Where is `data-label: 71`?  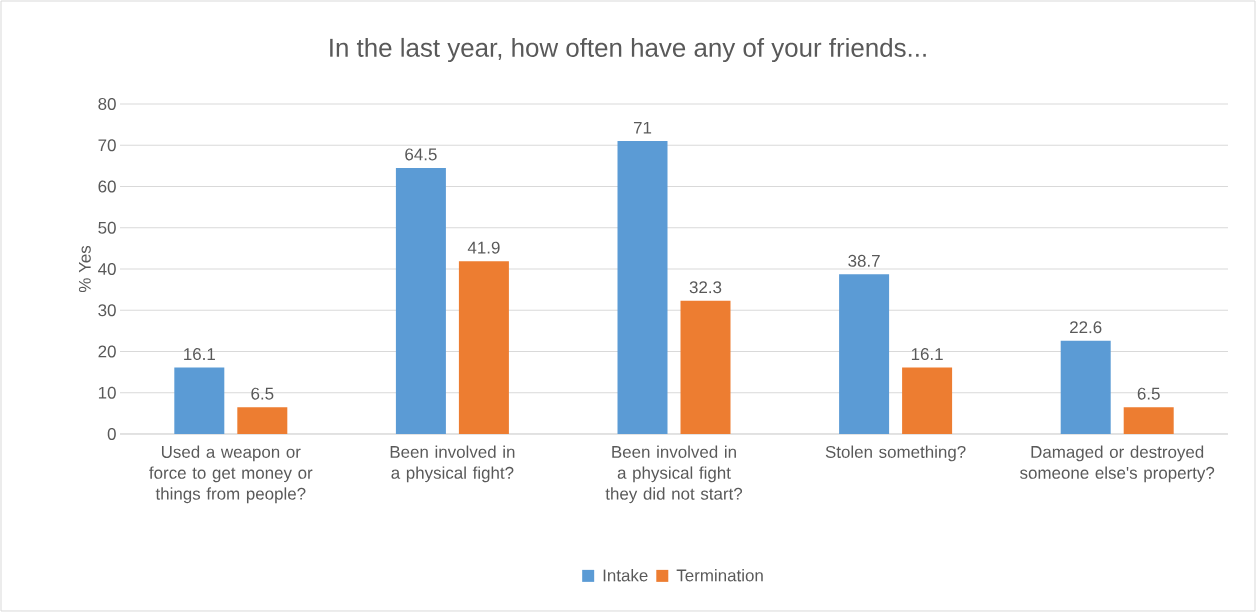
data-label: 71 is located at coordinates (642, 127).